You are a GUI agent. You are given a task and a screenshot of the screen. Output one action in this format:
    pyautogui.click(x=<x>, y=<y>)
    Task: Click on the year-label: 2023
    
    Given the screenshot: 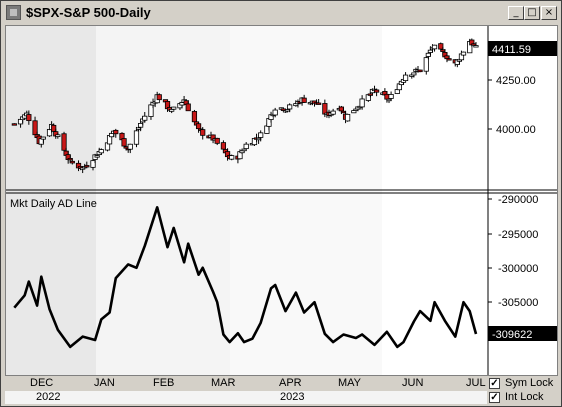 What is the action you would take?
    pyautogui.click(x=292, y=397)
    